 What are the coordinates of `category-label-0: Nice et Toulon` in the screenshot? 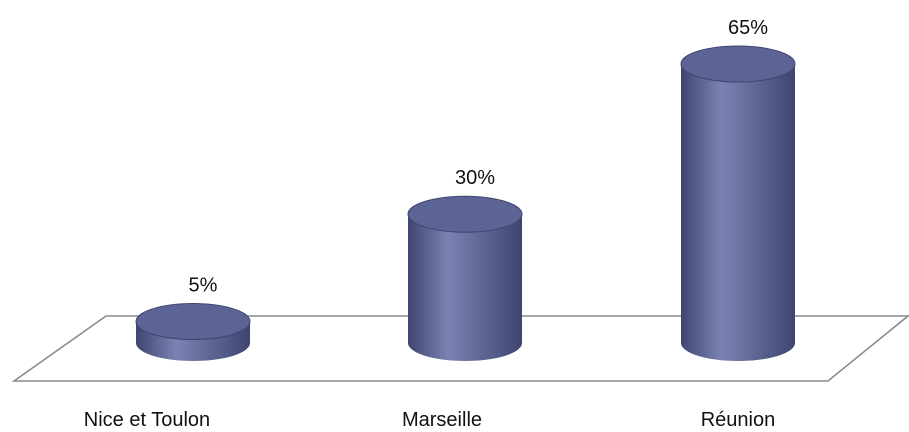 It's located at (147, 420).